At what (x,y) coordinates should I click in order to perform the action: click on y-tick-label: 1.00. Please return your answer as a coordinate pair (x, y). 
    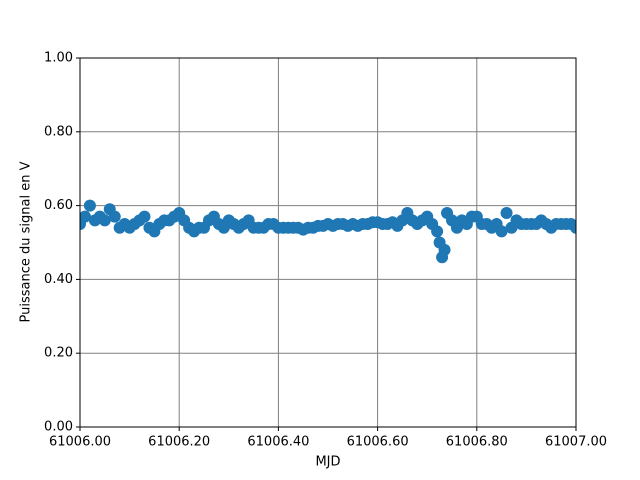
    Looking at the image, I should click on (58, 58).